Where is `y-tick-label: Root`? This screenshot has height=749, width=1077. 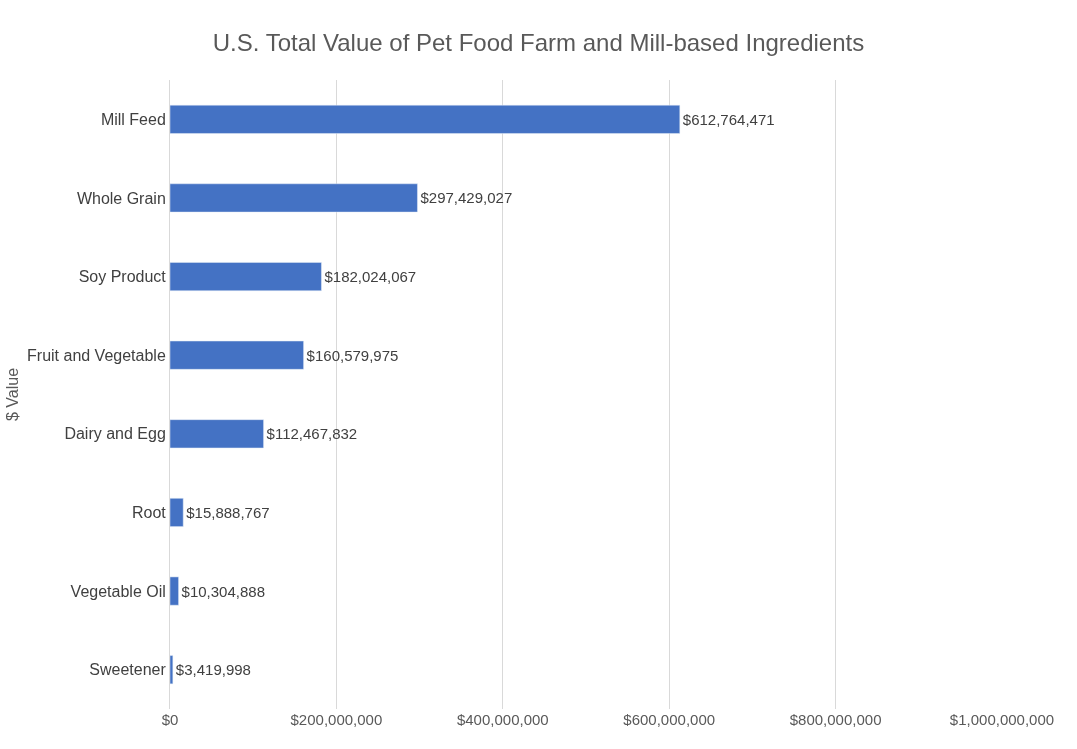
y-tick-label: Root is located at coordinates (149, 513).